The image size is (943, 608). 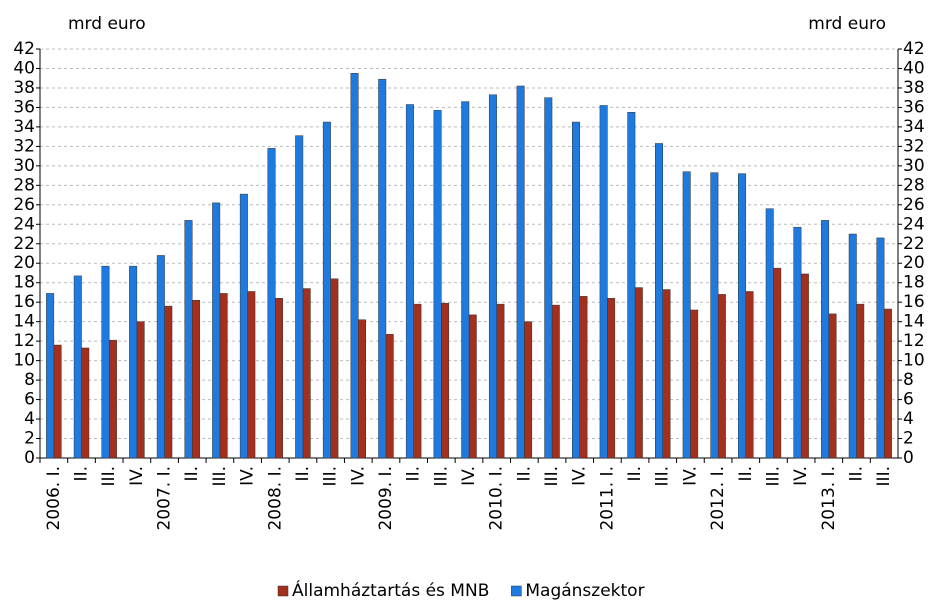 What do you see at coordinates (24, 107) in the screenshot?
I see `y-tick-label: 36` at bounding box center [24, 107].